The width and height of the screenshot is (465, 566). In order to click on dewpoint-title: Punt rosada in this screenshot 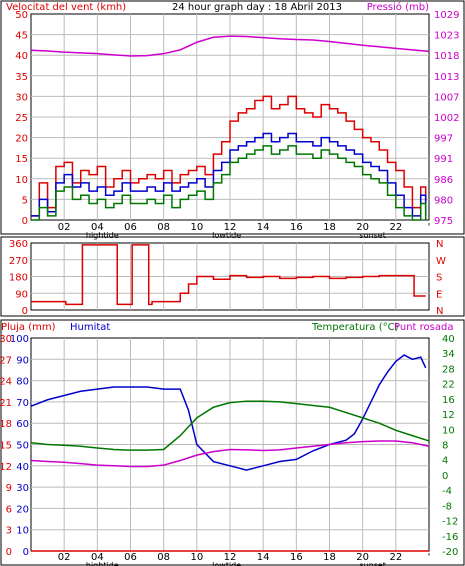, I will do `click(423, 327)`.